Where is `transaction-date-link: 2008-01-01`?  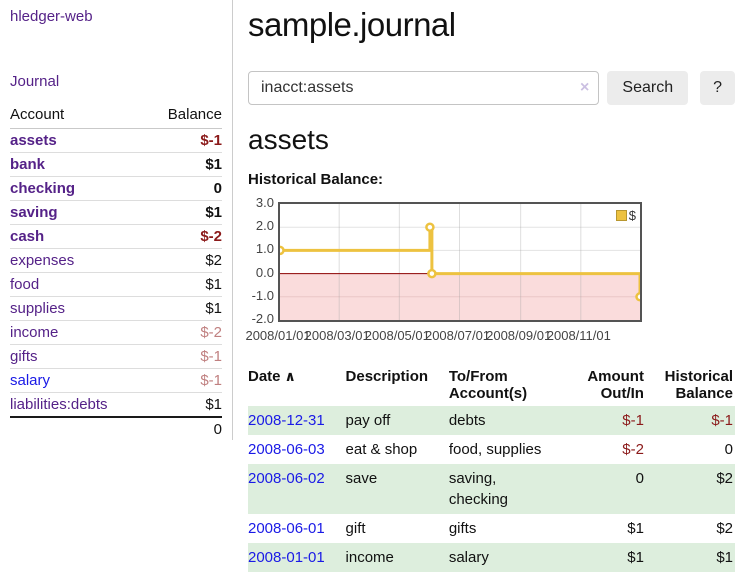
transaction-date-link: 2008-01-01 is located at coordinates (286, 557).